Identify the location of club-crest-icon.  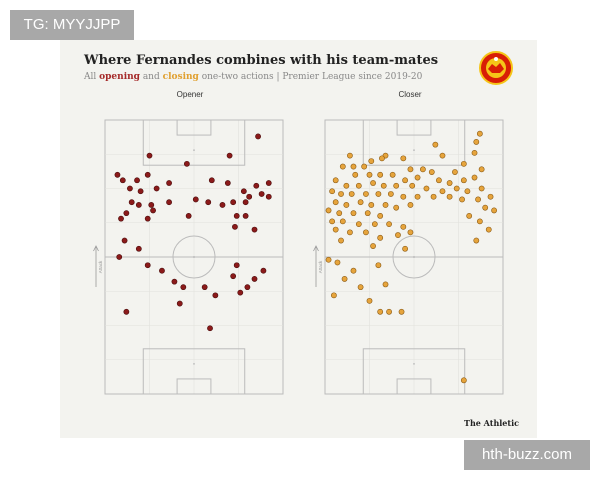
(496, 68).